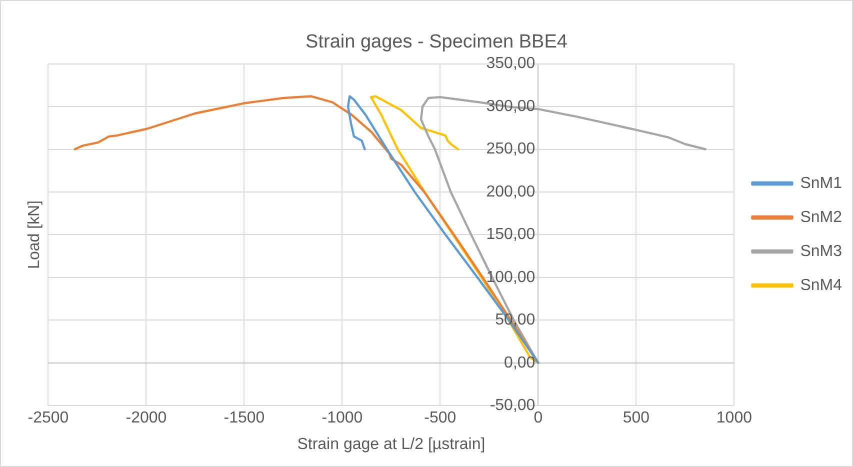  Describe the element at coordinates (821, 251) in the screenshot. I see `legend-label: SnM3` at that location.